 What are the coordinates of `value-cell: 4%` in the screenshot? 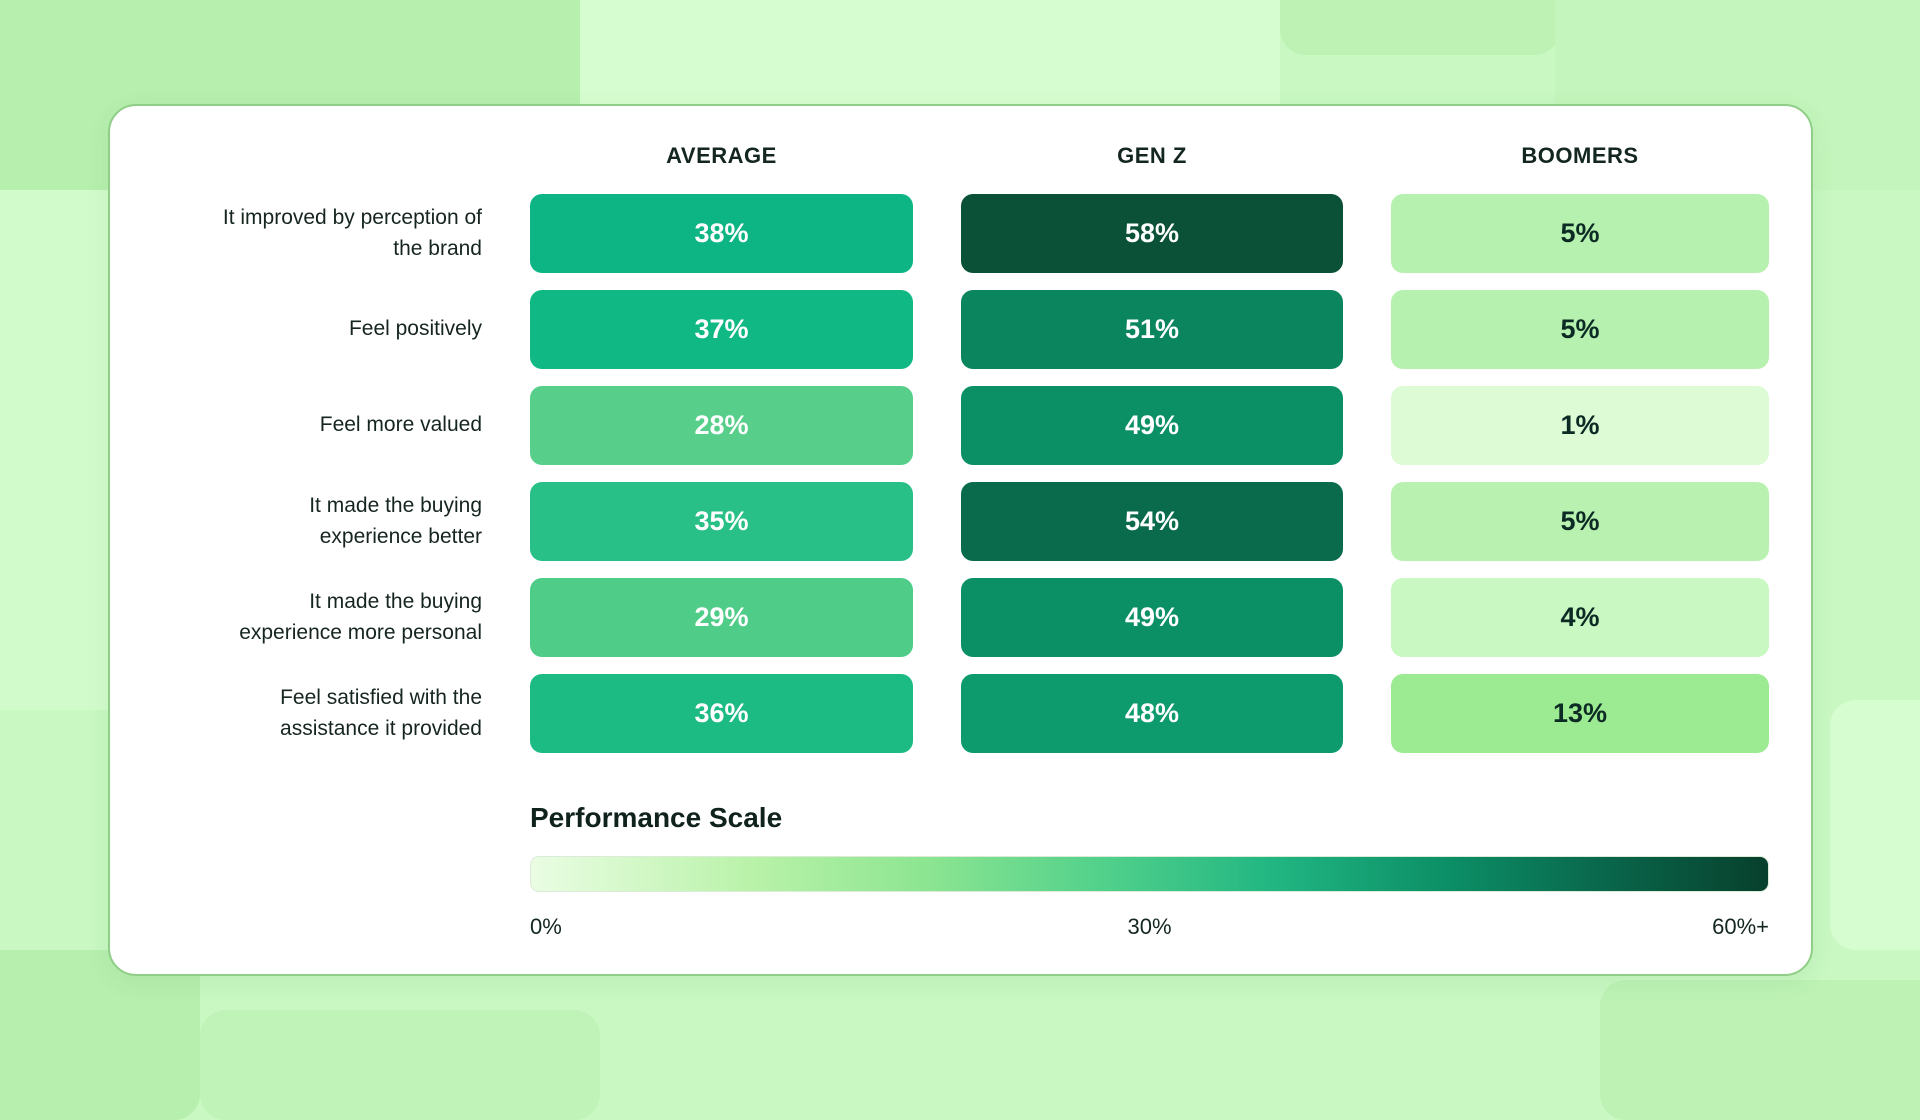 It's located at (1580, 617).